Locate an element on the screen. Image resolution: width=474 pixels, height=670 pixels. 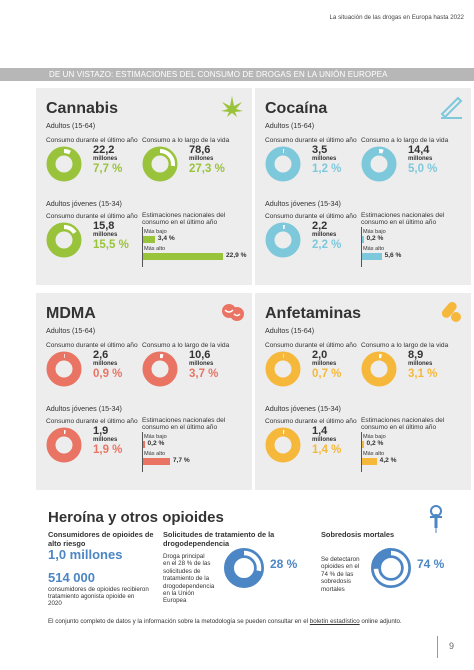
treatment-text-line: en el 28 % de las is located at coordinates (187, 564).